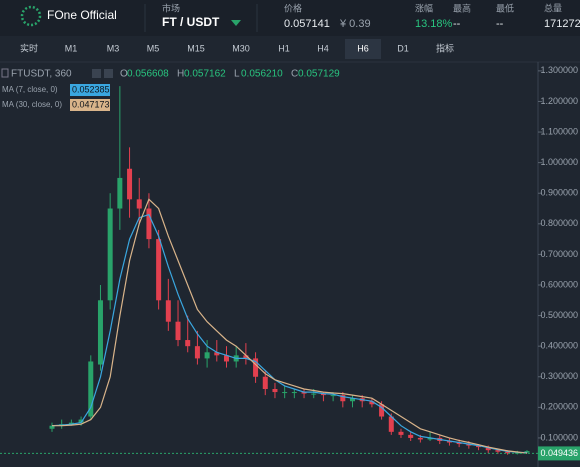 This screenshot has height=467, width=580. Describe the element at coordinates (559, 284) in the screenshot. I see `y-tick-label: 0.600000` at that location.